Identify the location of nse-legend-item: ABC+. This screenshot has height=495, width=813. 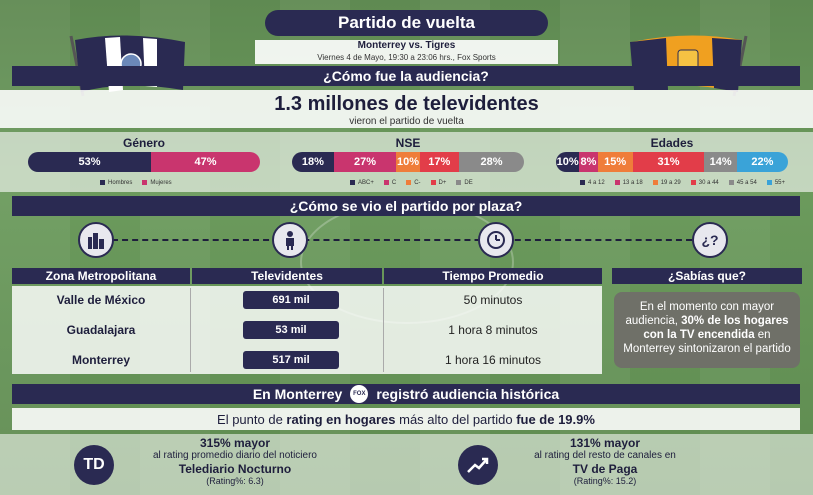
(362, 183).